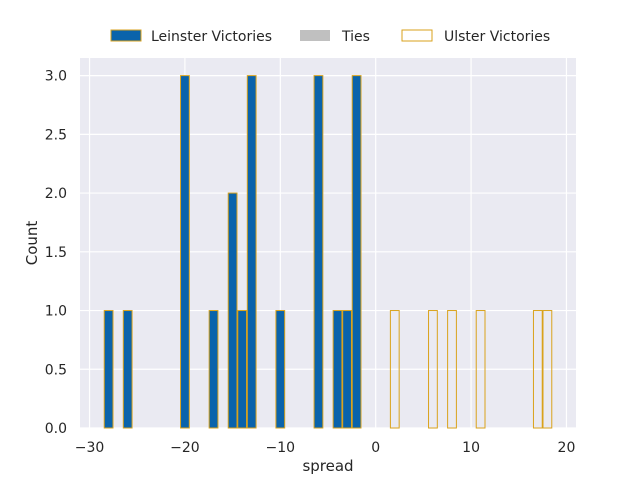  I want to click on y-tick-label: 2.0, so click(56, 194).